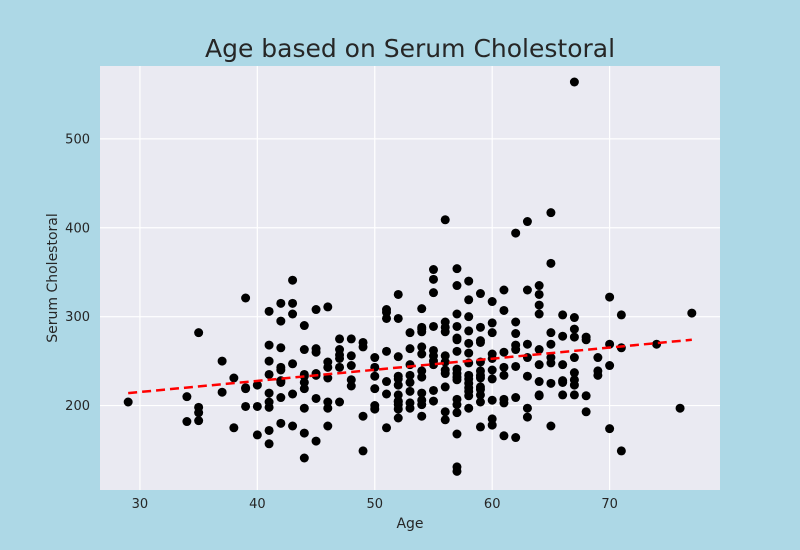 The width and height of the screenshot is (800, 550). What do you see at coordinates (140, 504) in the screenshot?
I see `x-tick-label: 30` at bounding box center [140, 504].